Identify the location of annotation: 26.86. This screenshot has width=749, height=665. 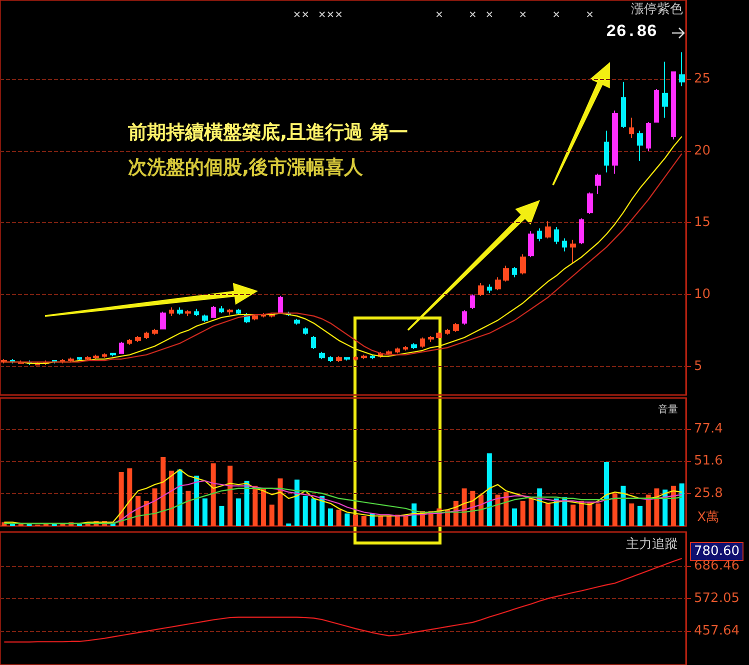
(632, 32).